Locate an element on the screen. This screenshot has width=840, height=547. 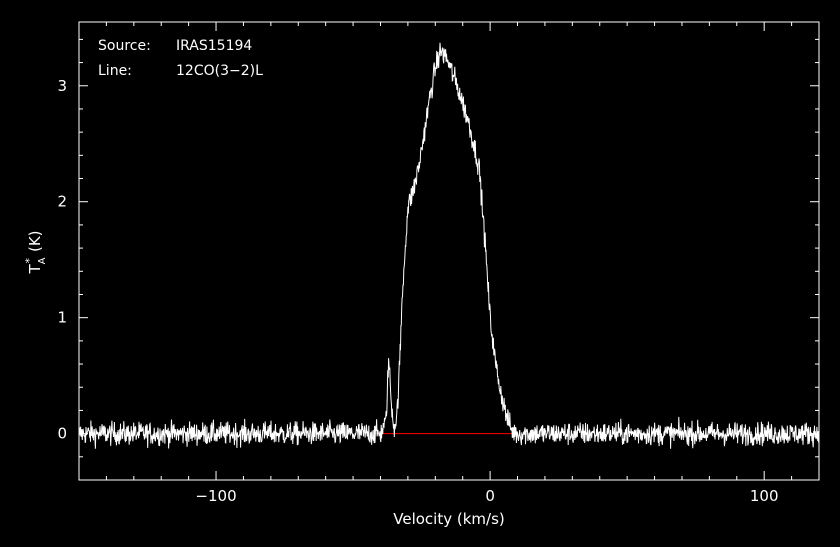
x-axis-label: Velocity (km/s) is located at coordinates (448, 519).